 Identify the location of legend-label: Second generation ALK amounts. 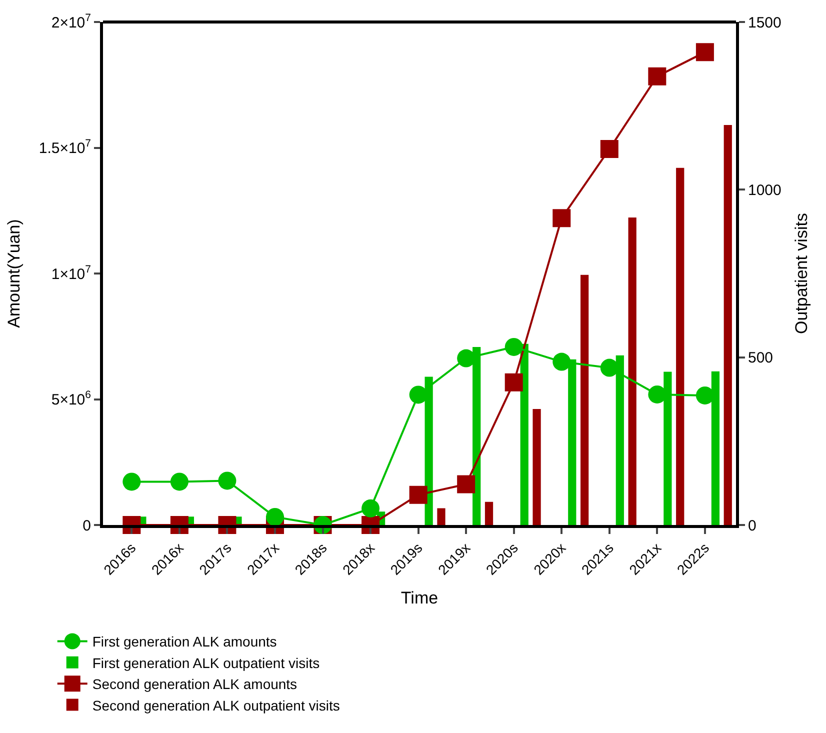
(195, 684).